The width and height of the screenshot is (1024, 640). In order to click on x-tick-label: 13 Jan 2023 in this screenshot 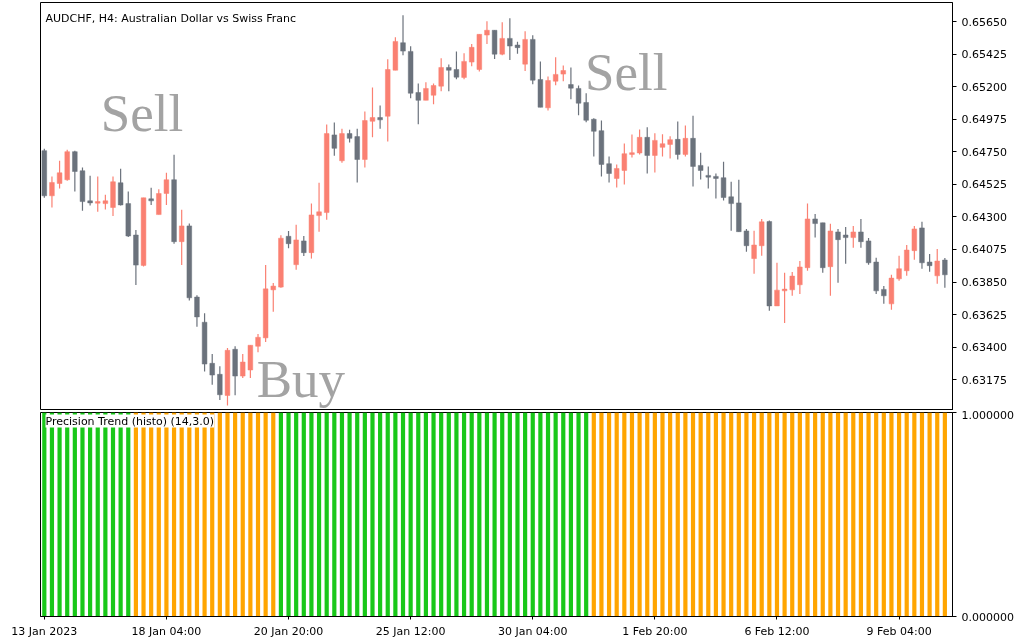, I will do `click(44, 631)`.